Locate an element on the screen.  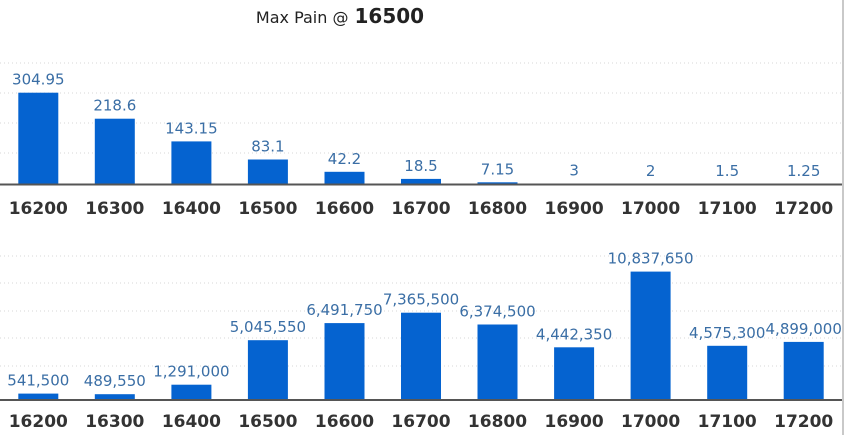
value-label-17000: 2 is located at coordinates (651, 171).